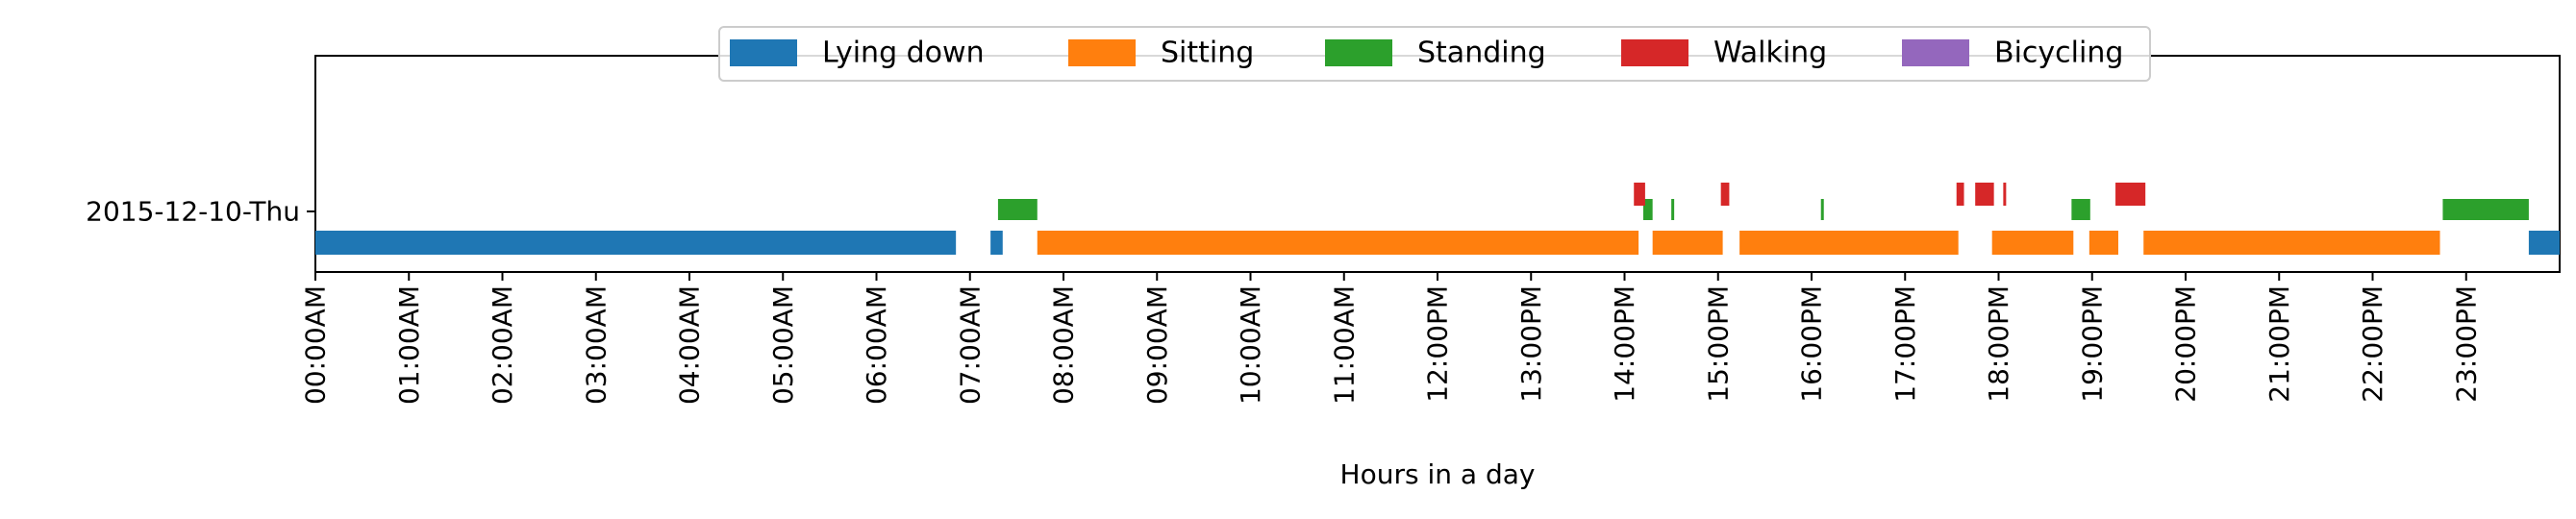 The width and height of the screenshot is (2576, 519). Describe the element at coordinates (2058, 53) in the screenshot. I see `legend-label-bicycling: Bicycling` at that location.